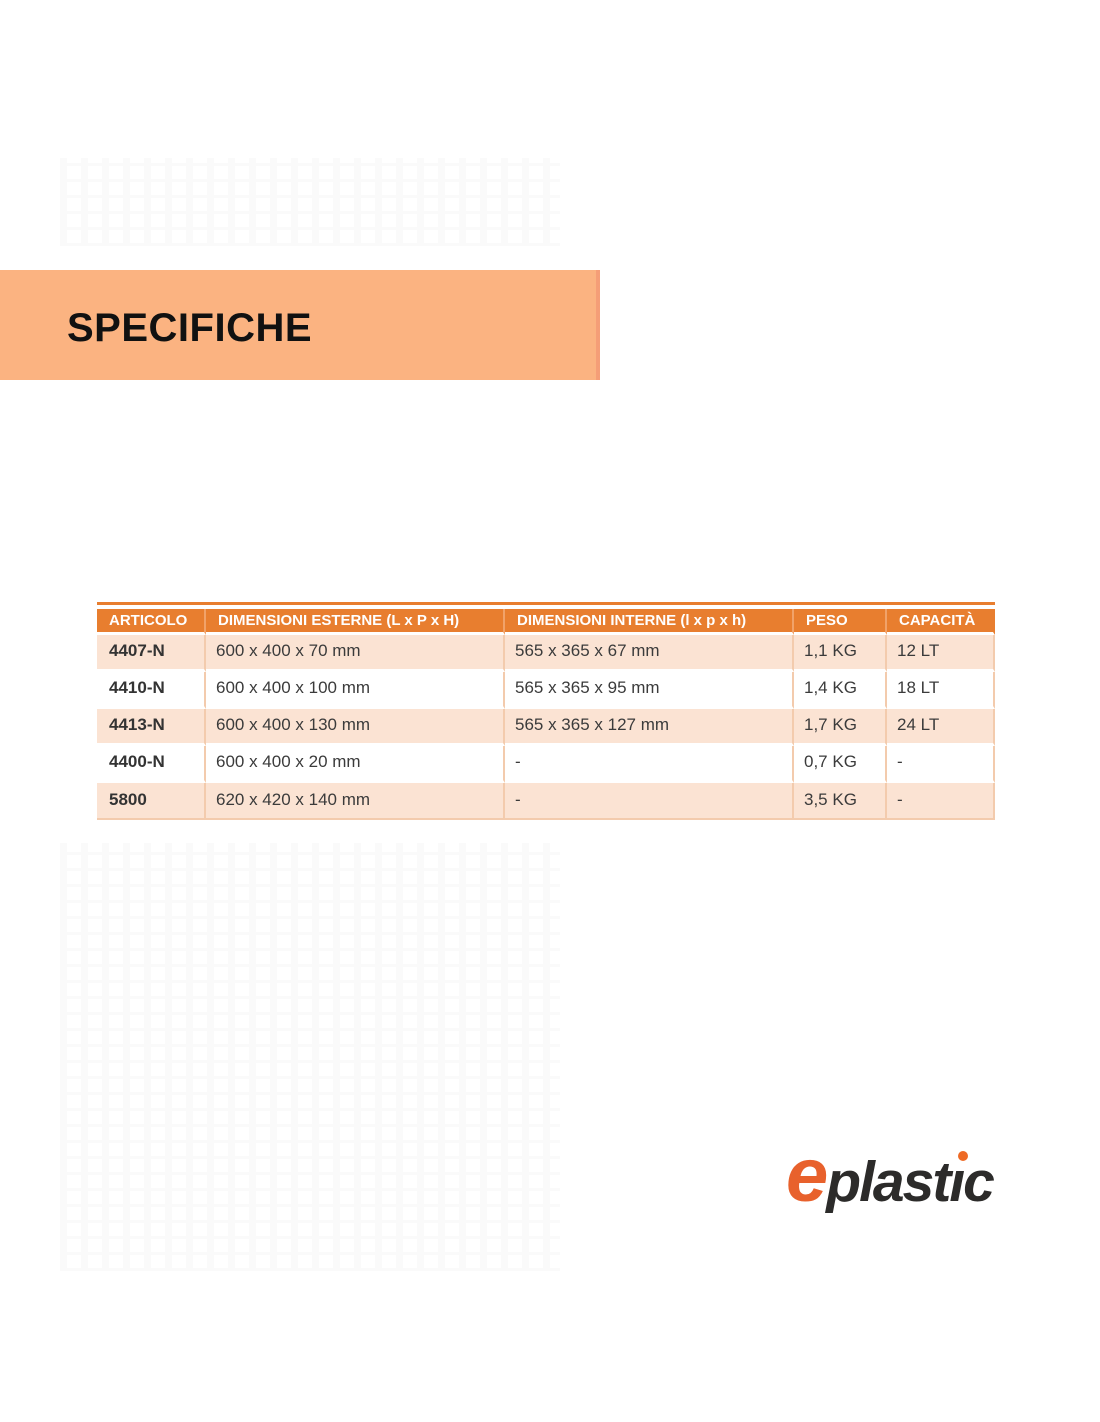  What do you see at coordinates (941, 622) in the screenshot?
I see `column-header-capacita: CAPACITÀ` at bounding box center [941, 622].